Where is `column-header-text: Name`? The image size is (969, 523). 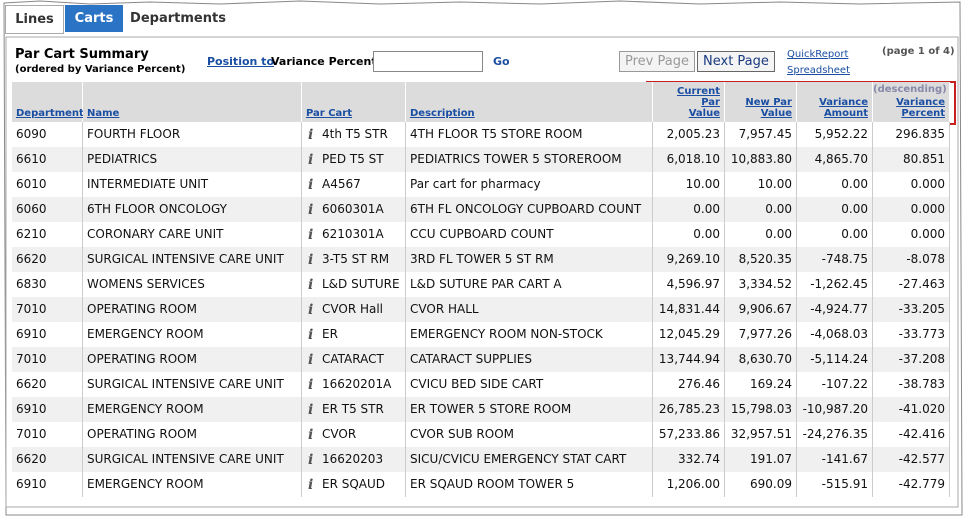
column-header-text: Name is located at coordinates (103, 113).